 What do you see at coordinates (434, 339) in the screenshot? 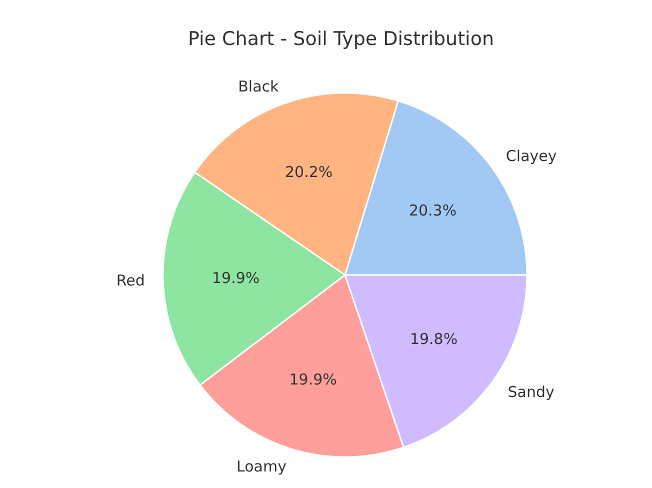
I see `data-label: 19.8%` at bounding box center [434, 339].